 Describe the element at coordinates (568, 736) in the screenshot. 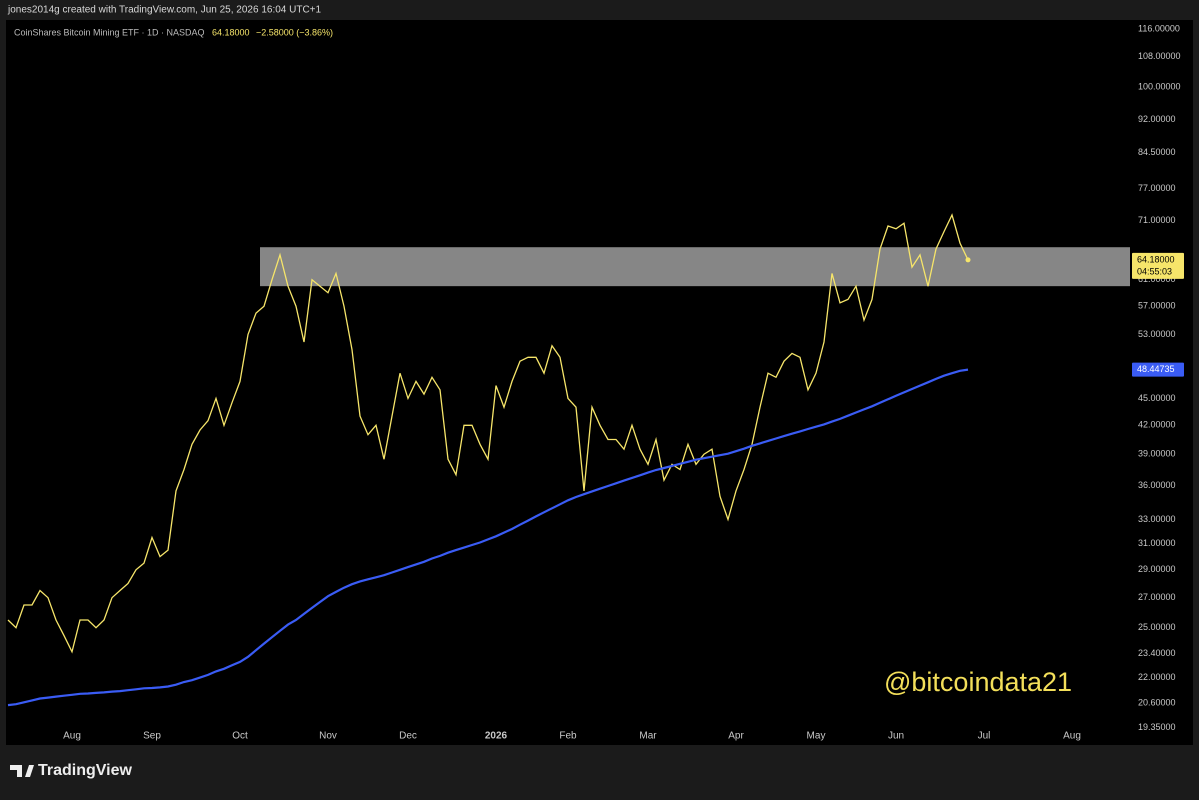

I see `x-tick-label: Feb` at that location.